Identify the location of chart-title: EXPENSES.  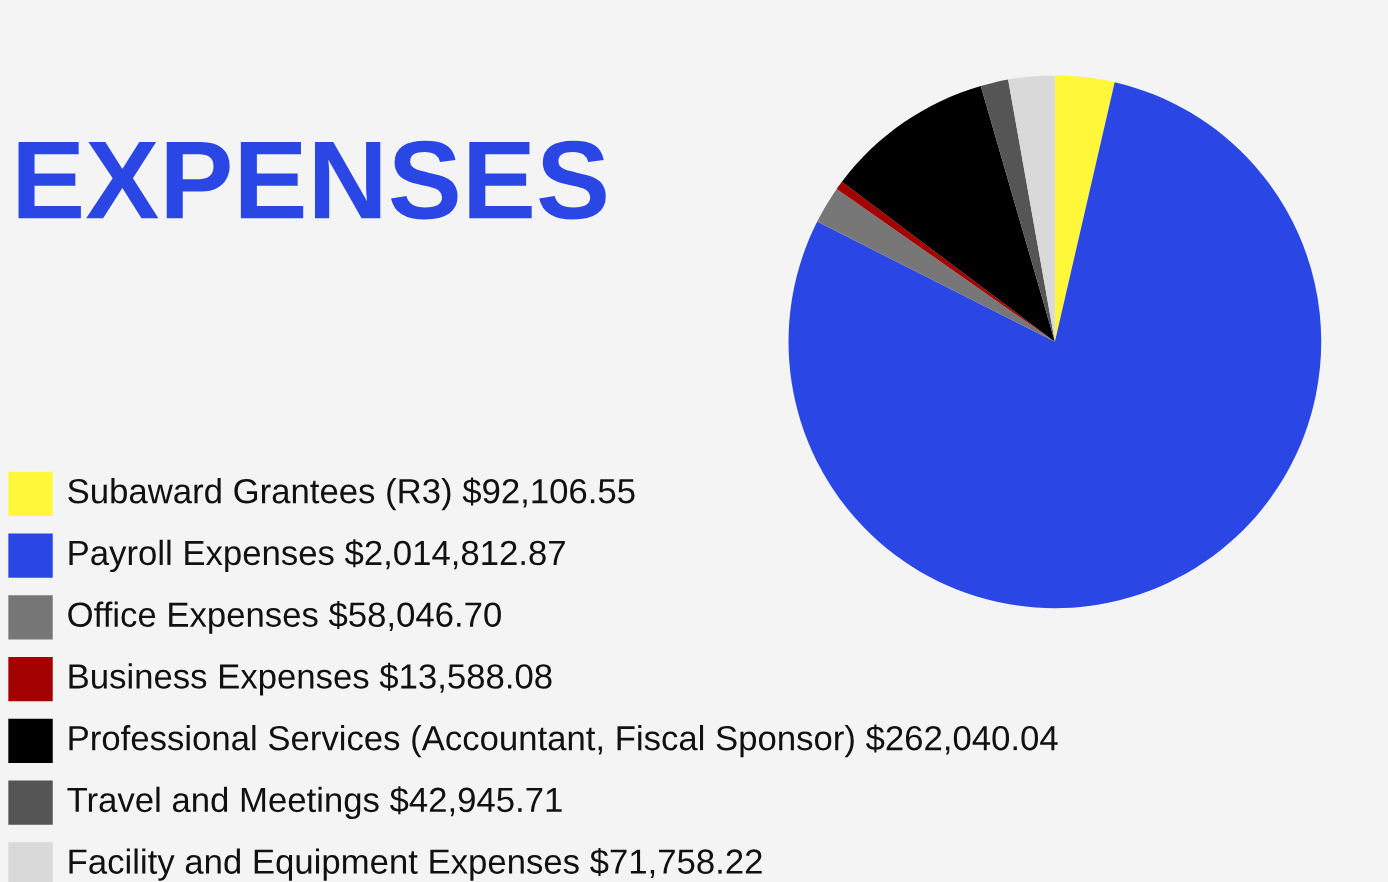
(312, 180).